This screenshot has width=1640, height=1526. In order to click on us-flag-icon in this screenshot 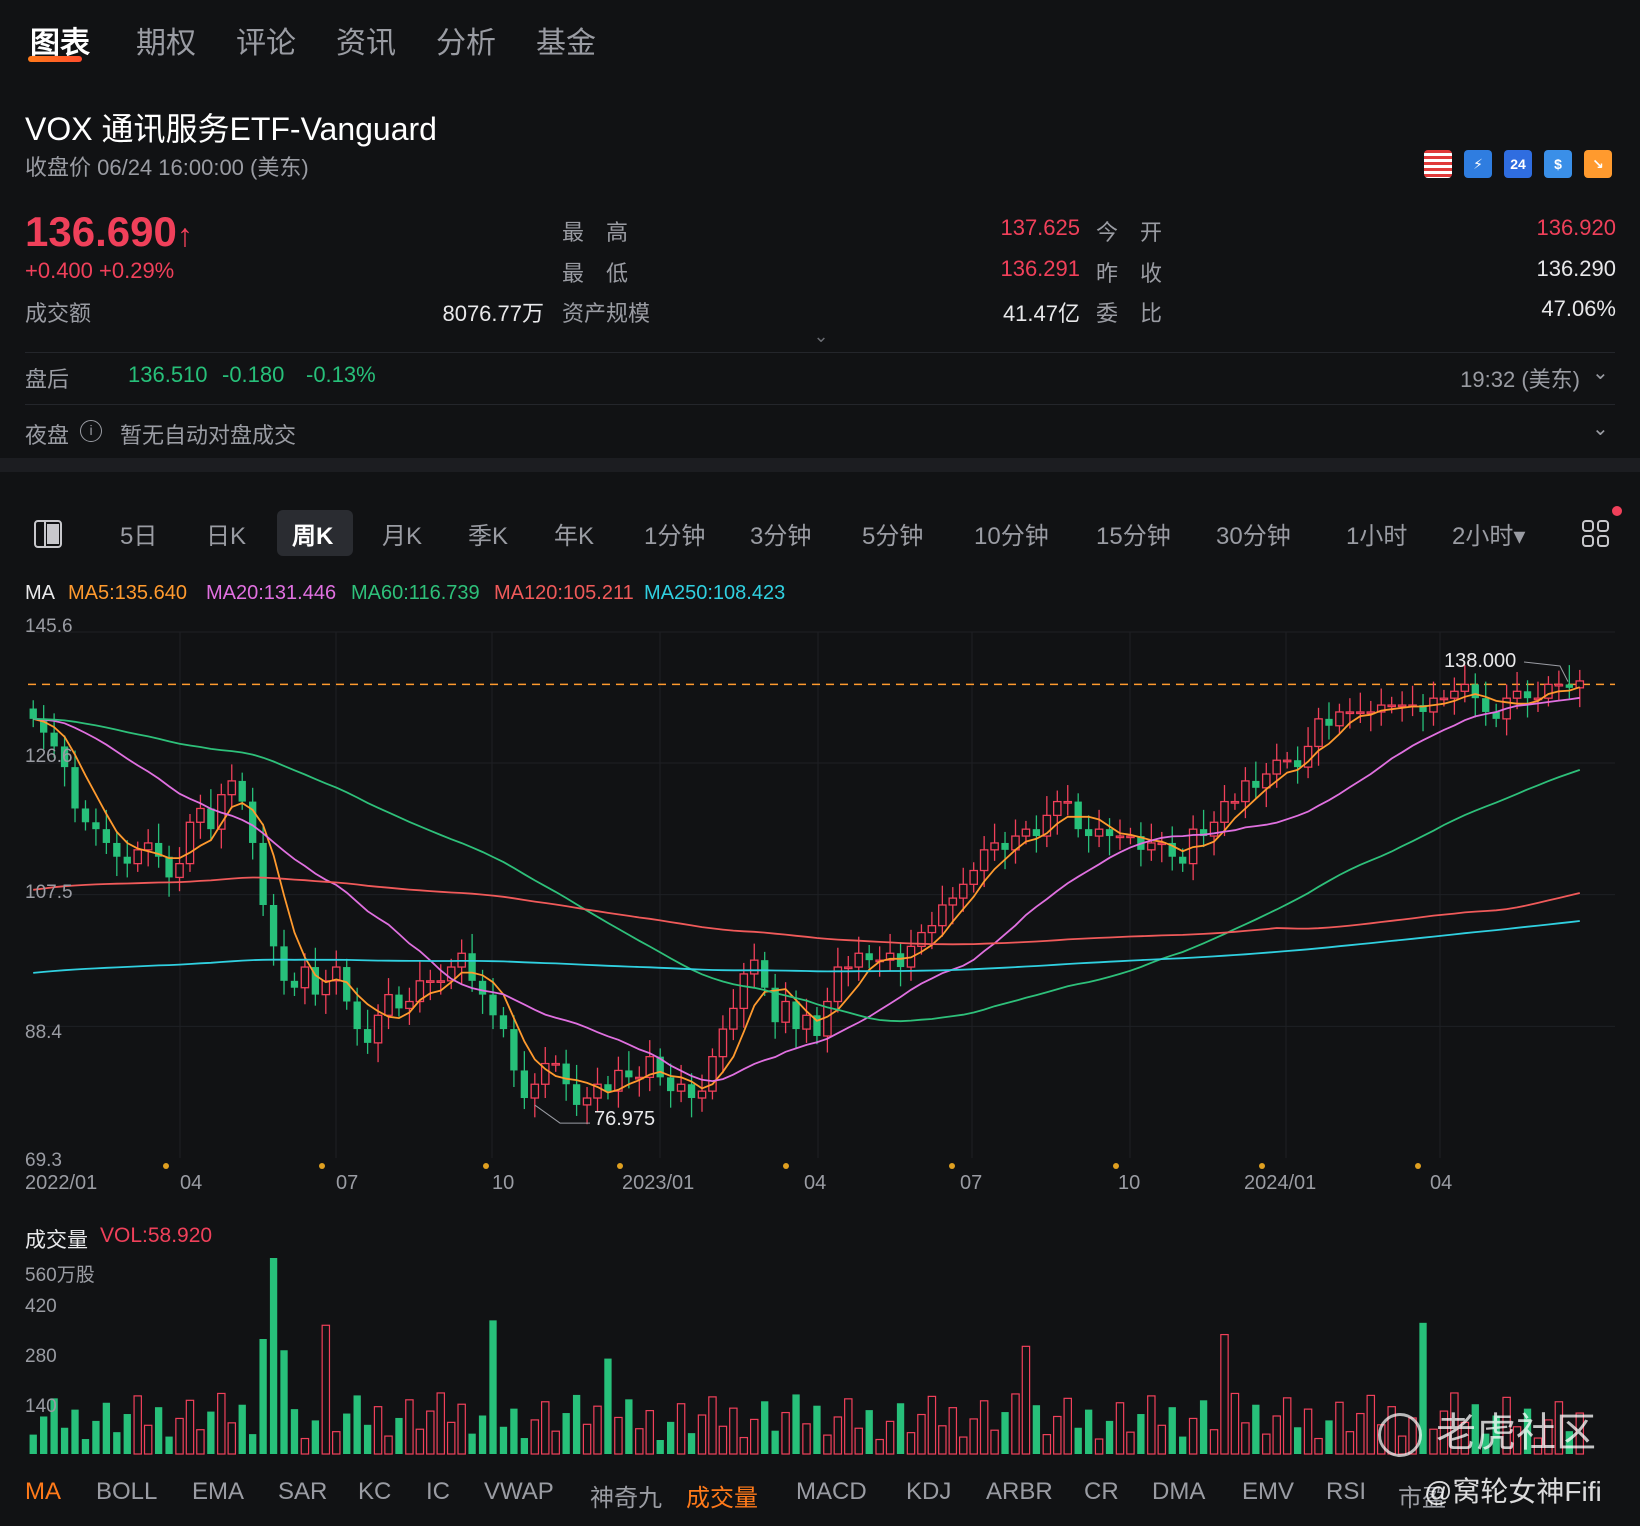, I will do `click(1438, 164)`.